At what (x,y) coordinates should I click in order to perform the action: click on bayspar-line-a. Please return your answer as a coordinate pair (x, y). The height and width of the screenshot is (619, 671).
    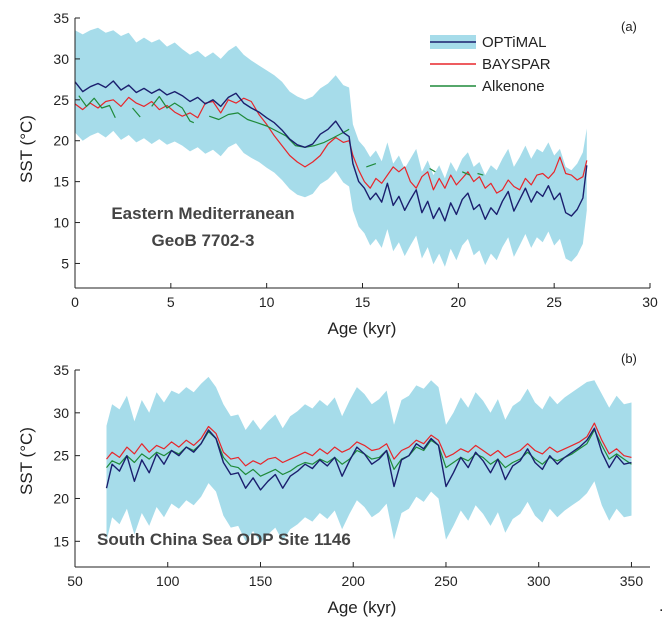
    Looking at the image, I should click on (331, 145).